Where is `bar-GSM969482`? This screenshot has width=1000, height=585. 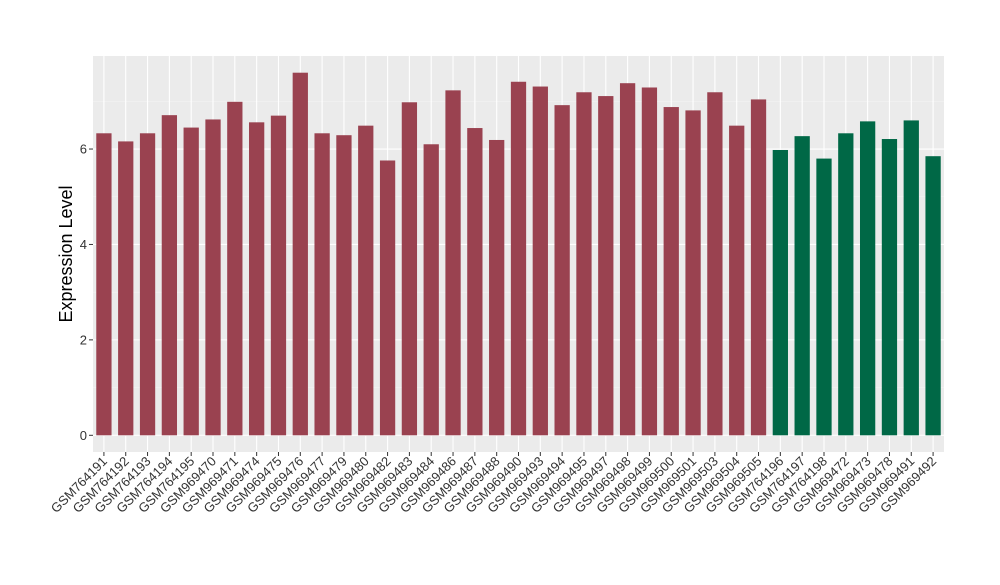
bar-GSM969482 is located at coordinates (387, 298).